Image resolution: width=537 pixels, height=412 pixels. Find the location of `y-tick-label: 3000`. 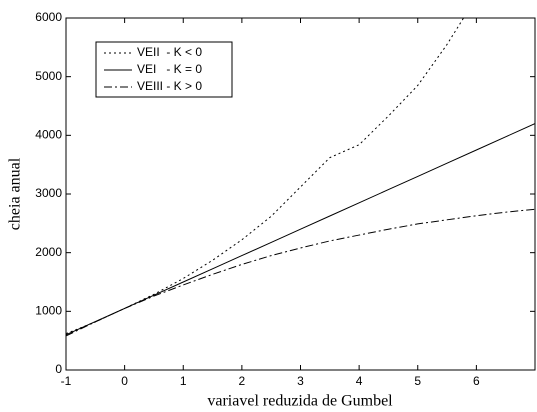

y-tick-label: 3000 is located at coordinates (48, 193).